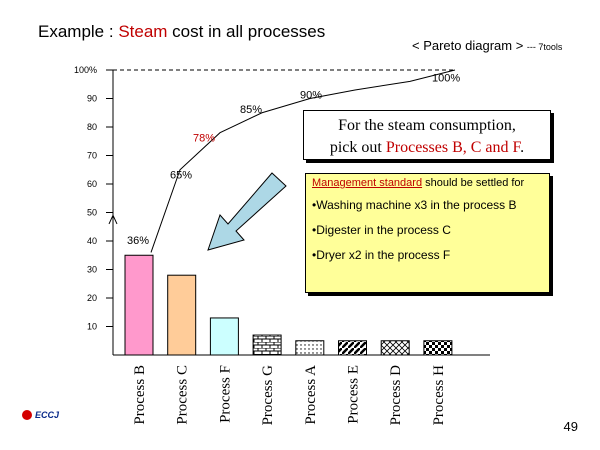 The width and height of the screenshot is (600, 450). Describe the element at coordinates (453, 147) in the screenshot. I see `callout-line2-highlight: Processes B, C and F` at that location.